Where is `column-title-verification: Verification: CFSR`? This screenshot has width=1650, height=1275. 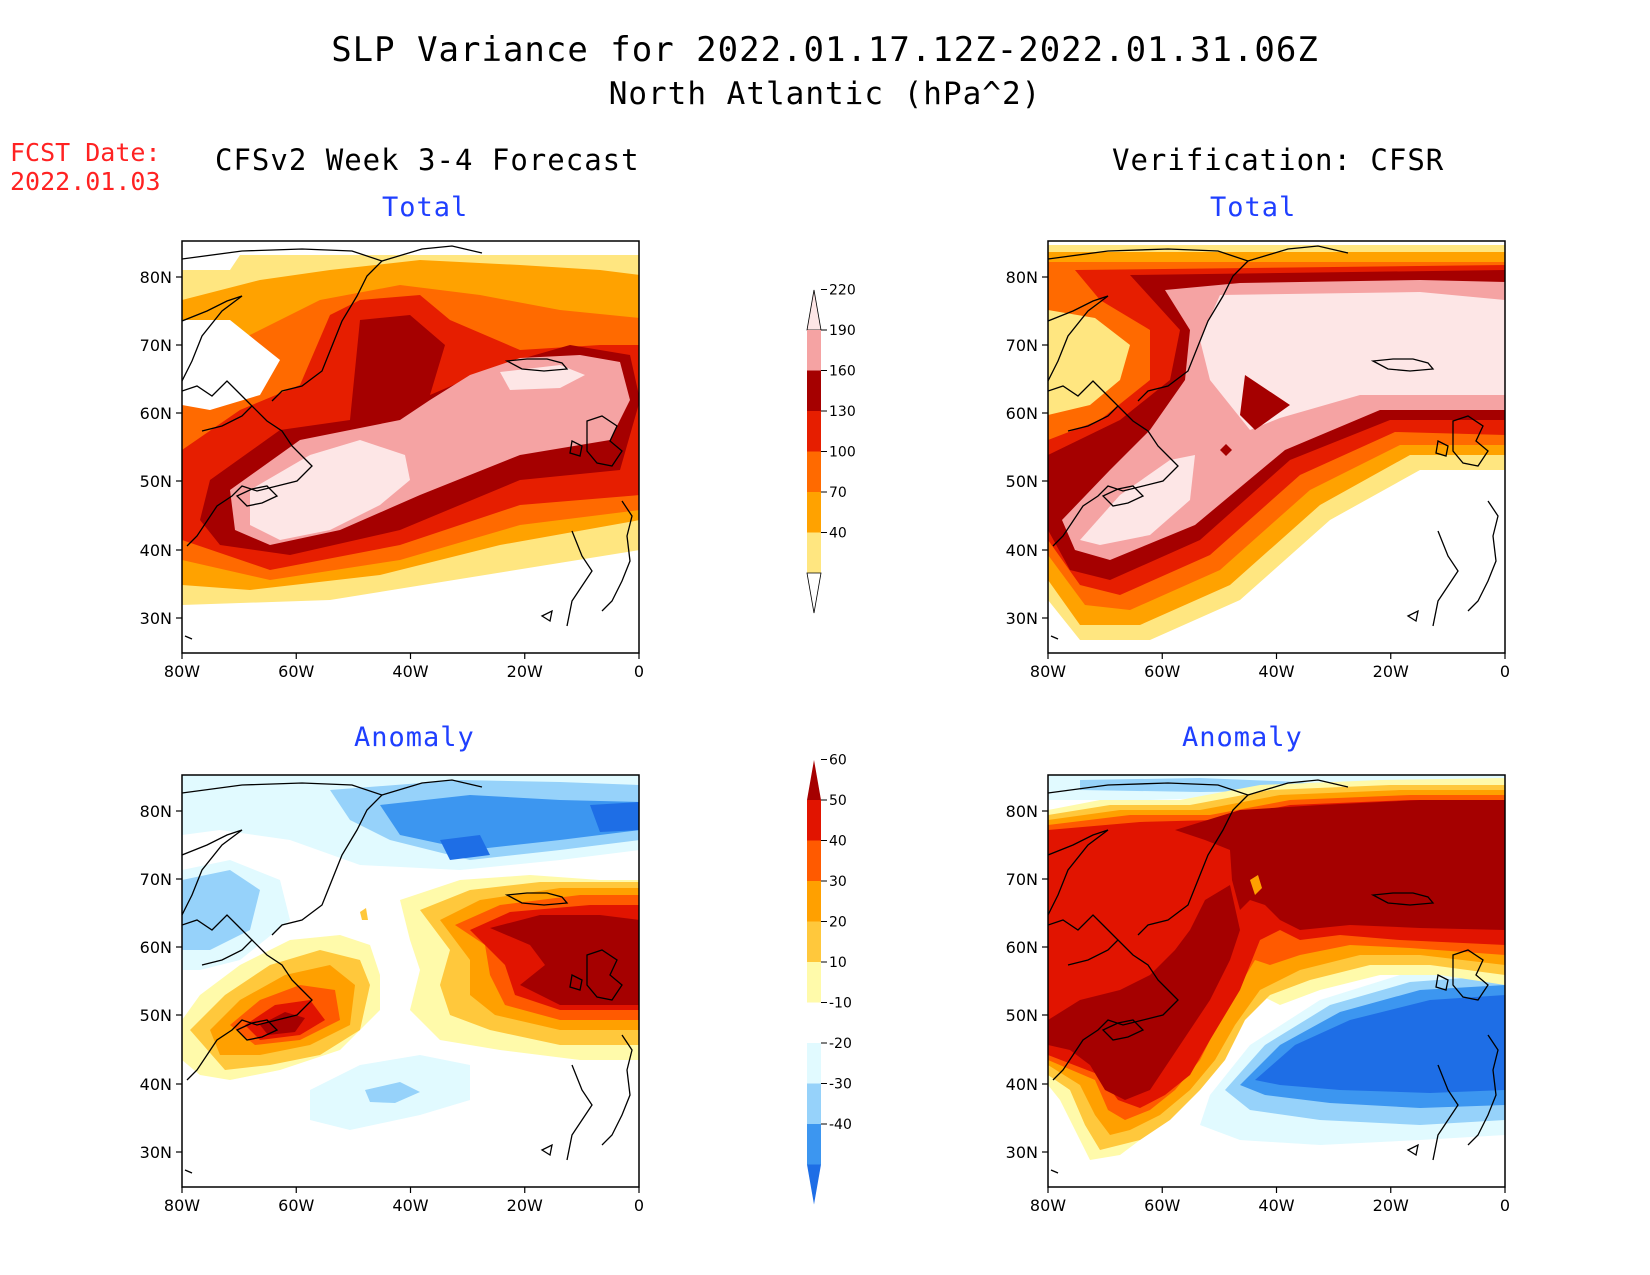
column-title-verification: Verification: CFSR is located at coordinates (1278, 160).